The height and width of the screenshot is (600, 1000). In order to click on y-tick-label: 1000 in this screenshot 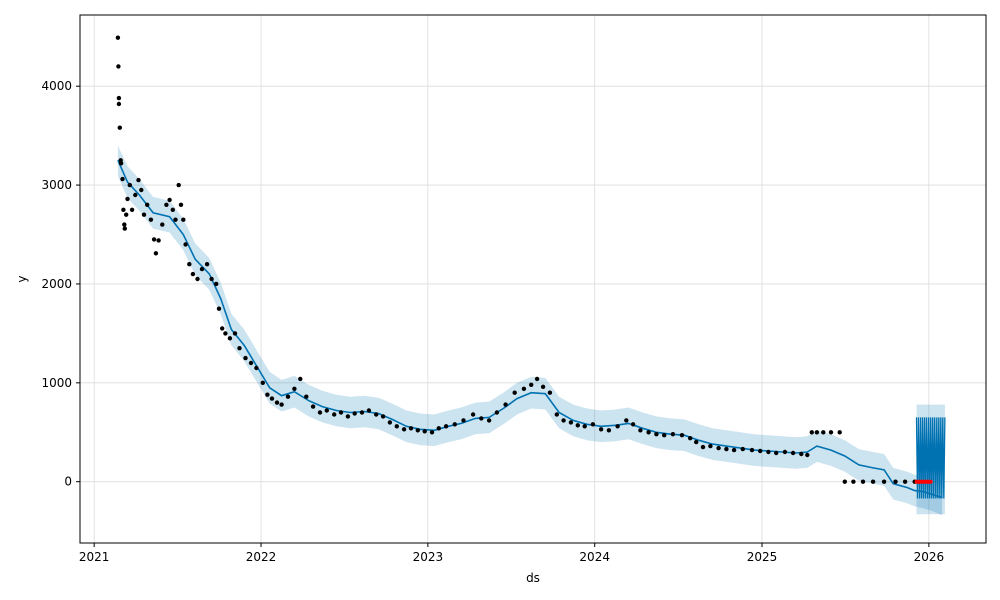, I will do `click(56, 383)`.